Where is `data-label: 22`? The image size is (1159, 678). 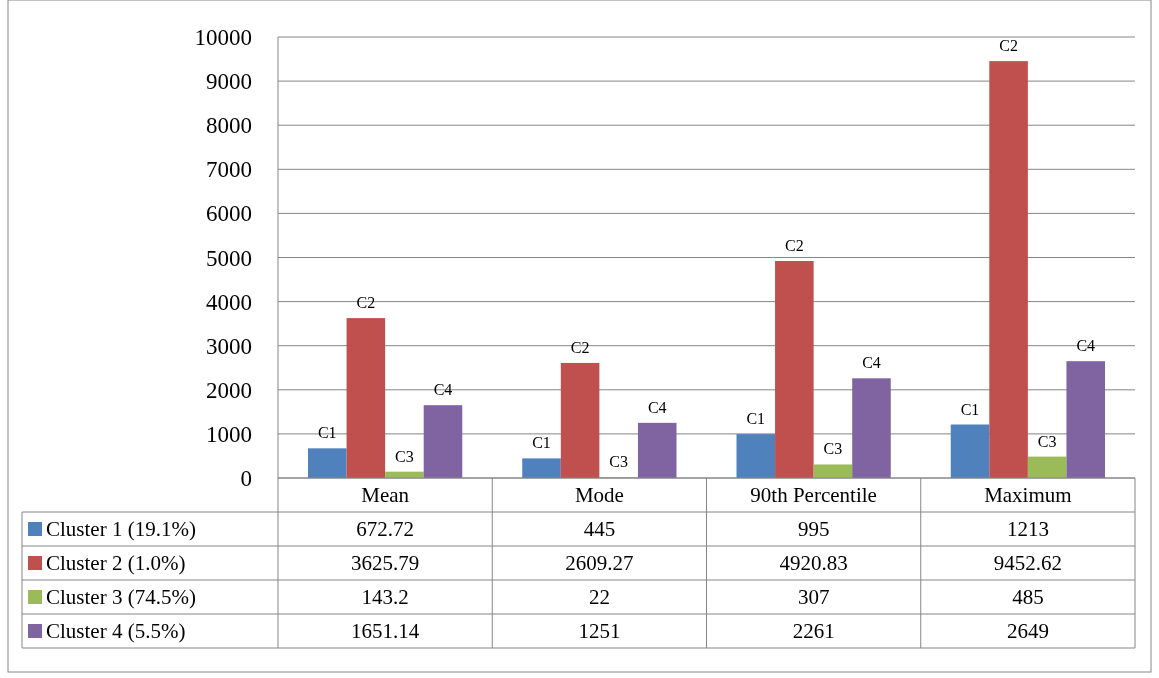 data-label: 22 is located at coordinates (599, 597).